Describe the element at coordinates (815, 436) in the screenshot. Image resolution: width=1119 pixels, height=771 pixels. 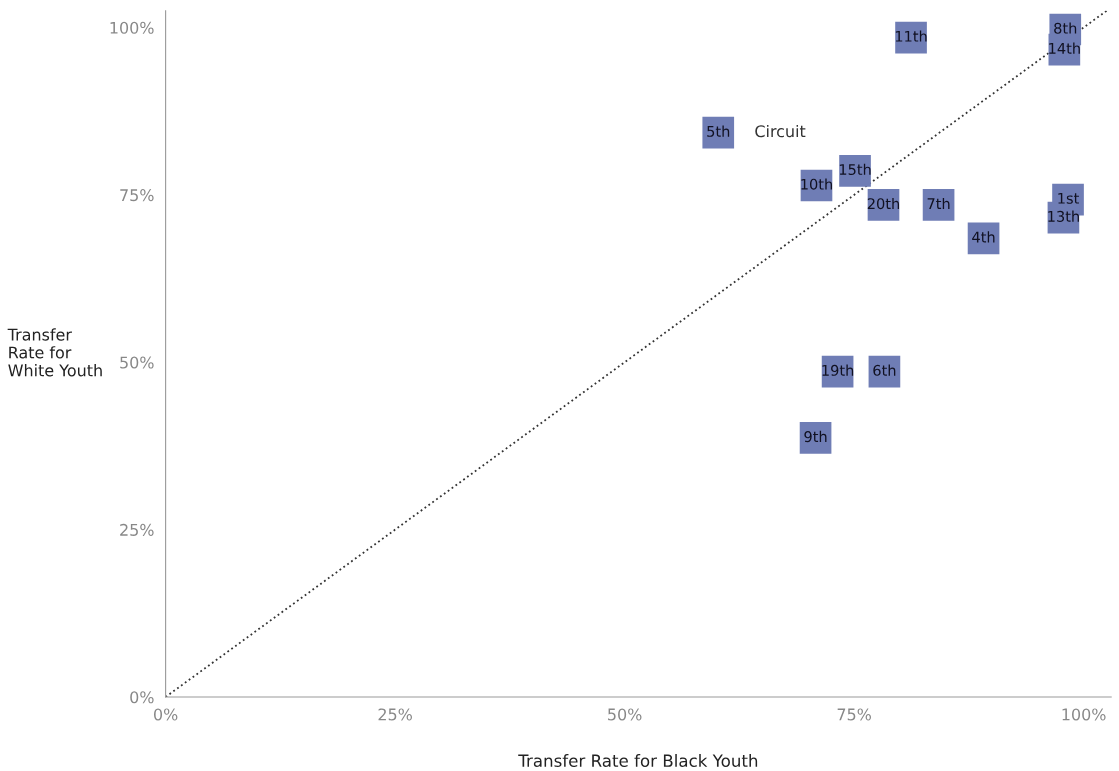
I see `series-label: 9th` at that location.